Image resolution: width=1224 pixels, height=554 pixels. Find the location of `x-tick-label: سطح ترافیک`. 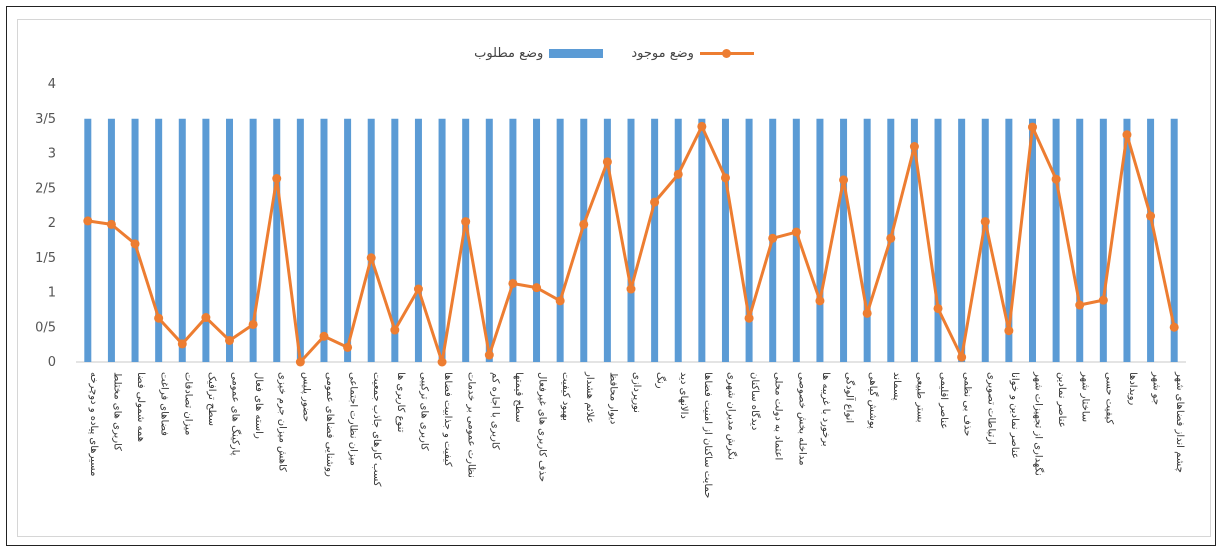

x-tick-label: سطح ترافیک is located at coordinates (211, 399).